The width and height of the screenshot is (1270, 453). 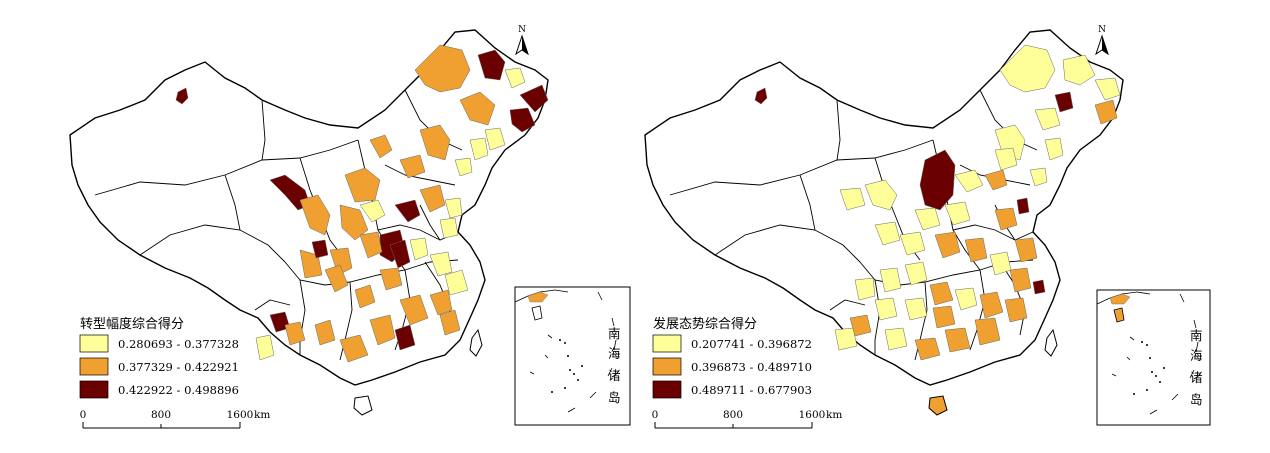 What do you see at coordinates (751, 390) in the screenshot?
I see `legend-label-high: 0.489711 - 0.677903` at bounding box center [751, 390].